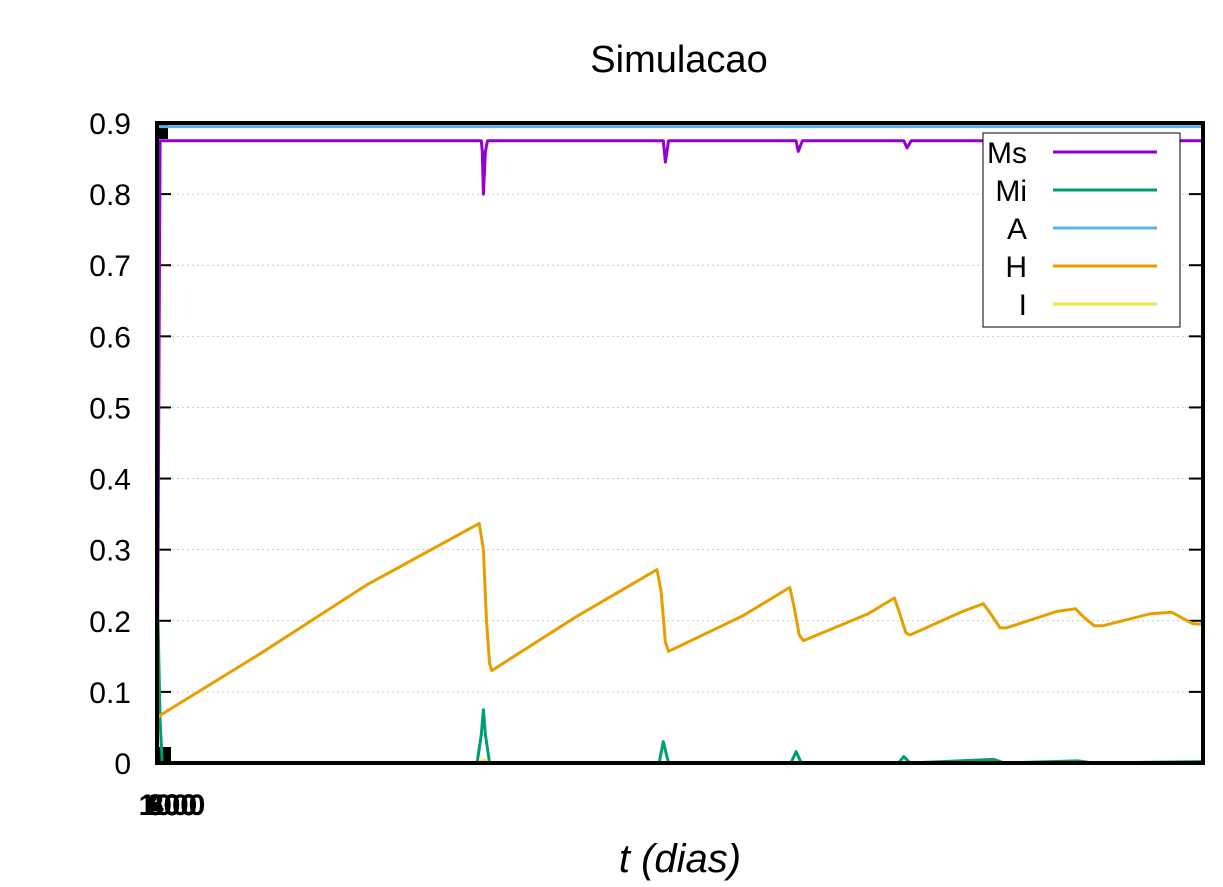 The image size is (1223, 887). Describe the element at coordinates (1023, 305) in the screenshot. I see `legend-label: I` at that location.